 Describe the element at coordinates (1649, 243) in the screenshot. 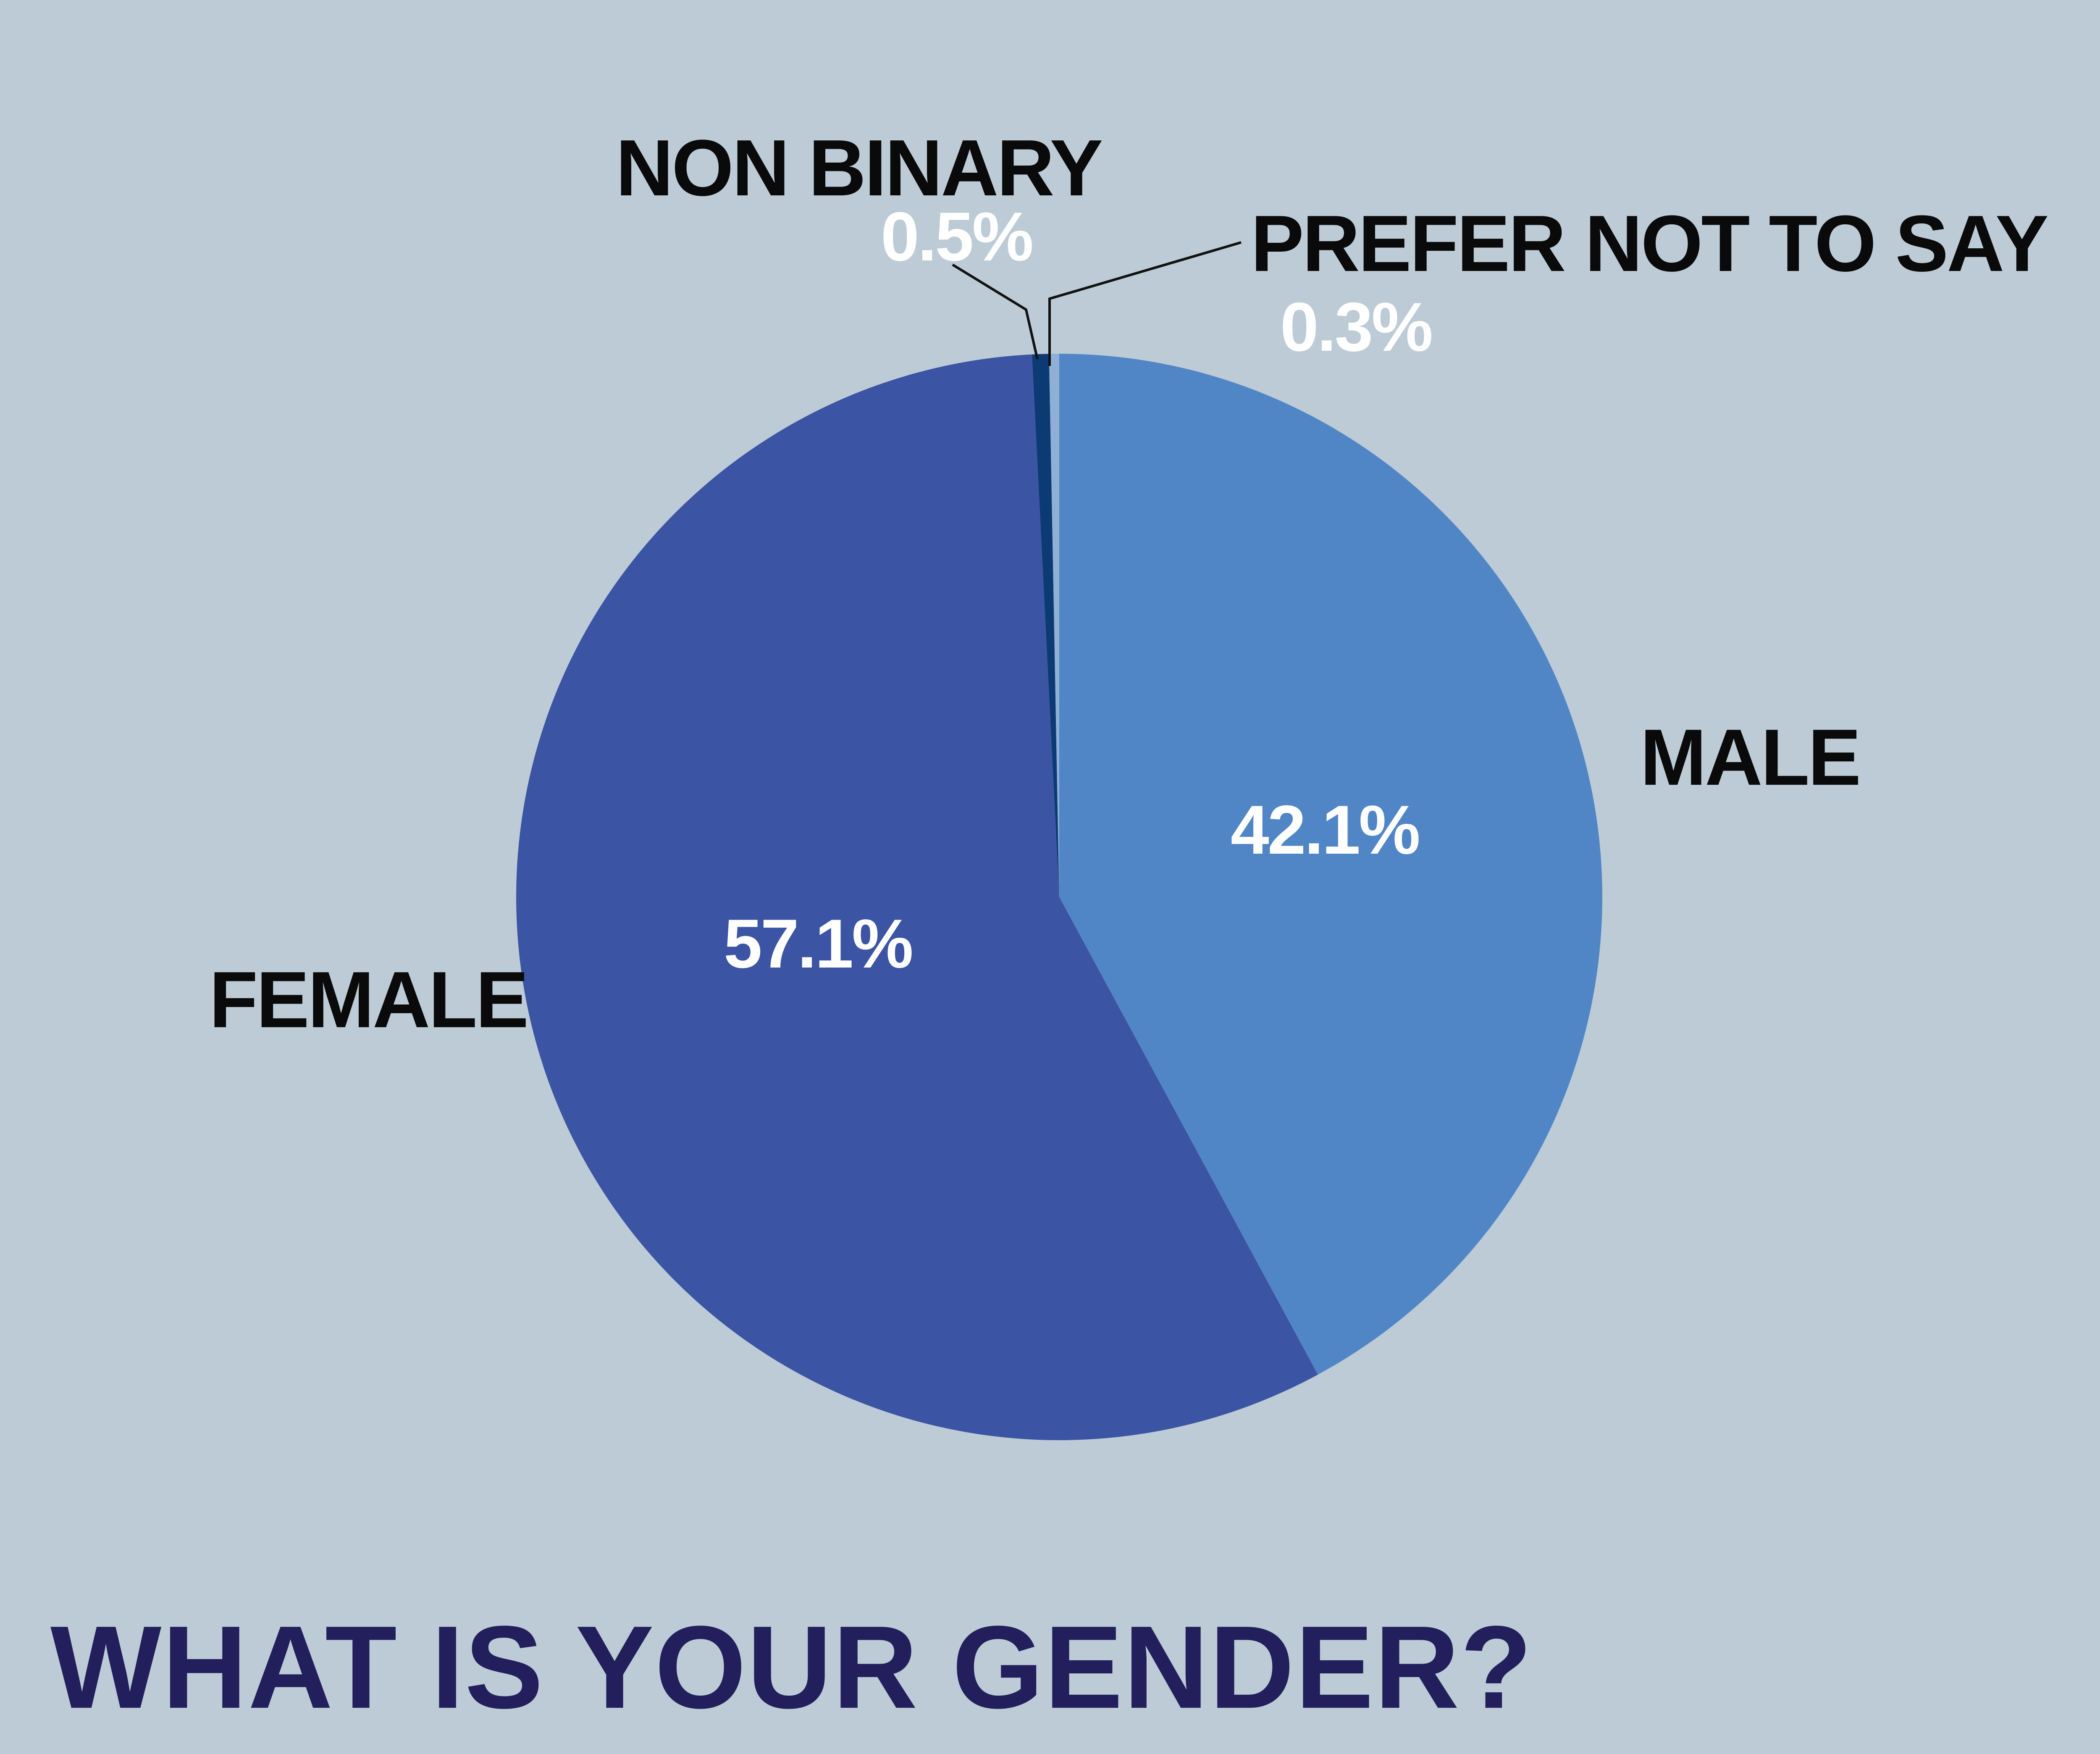

I see `category-label-prefer-not-to-say: PREFER NOT TO SAY` at that location.